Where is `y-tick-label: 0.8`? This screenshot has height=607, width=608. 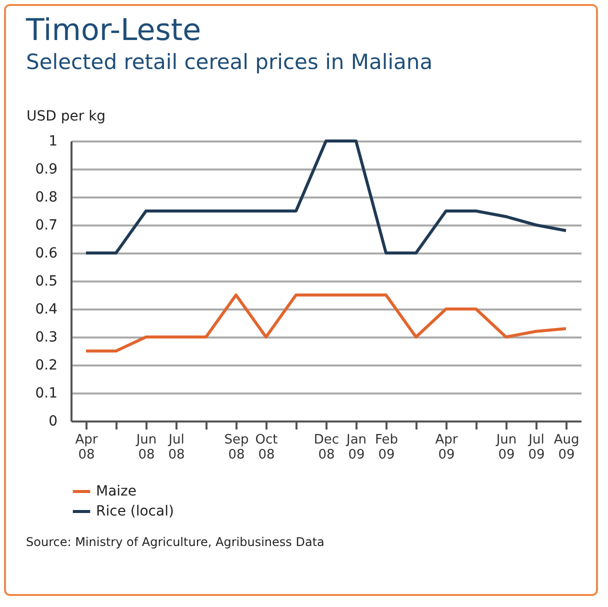 y-tick-label: 0.8 is located at coordinates (46, 198).